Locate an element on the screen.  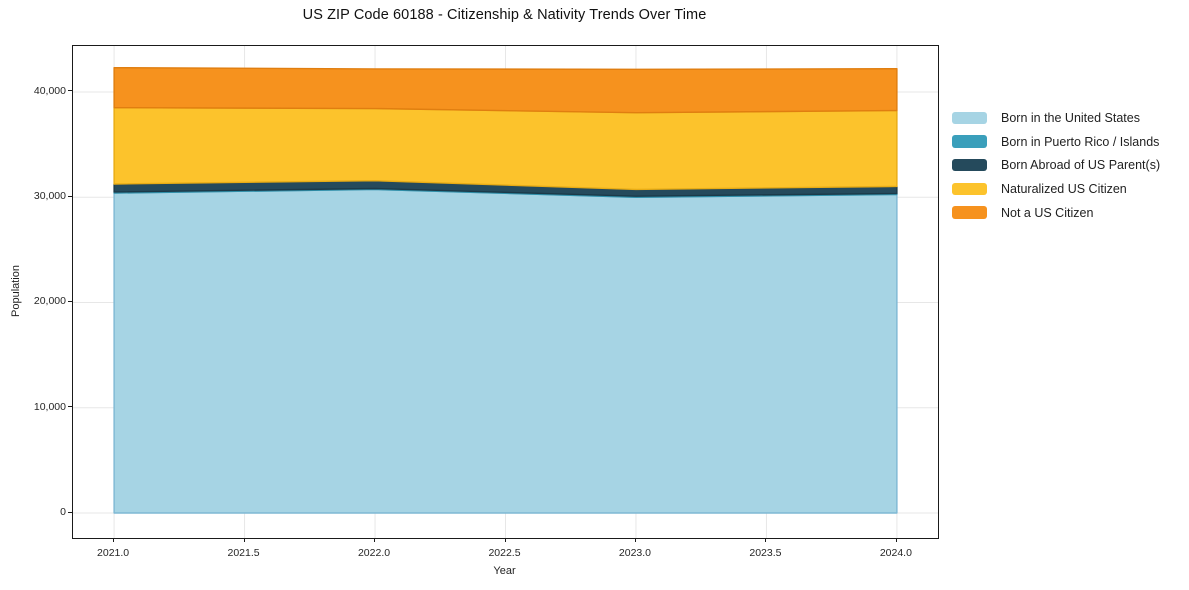
y-tick-label: 0 is located at coordinates (63, 512).